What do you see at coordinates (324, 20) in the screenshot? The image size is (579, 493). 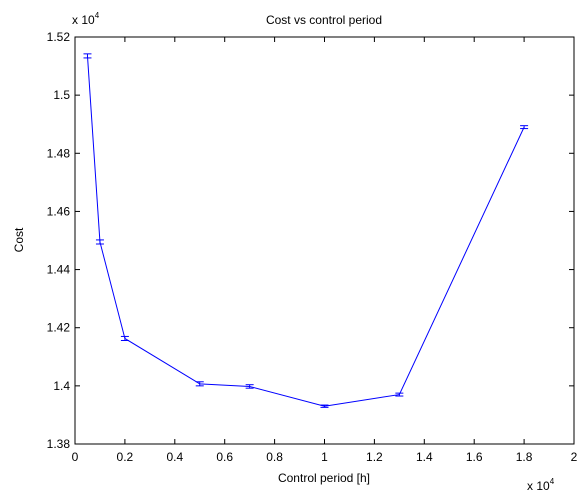 I see `chart-title: Cost vs control period` at bounding box center [324, 20].